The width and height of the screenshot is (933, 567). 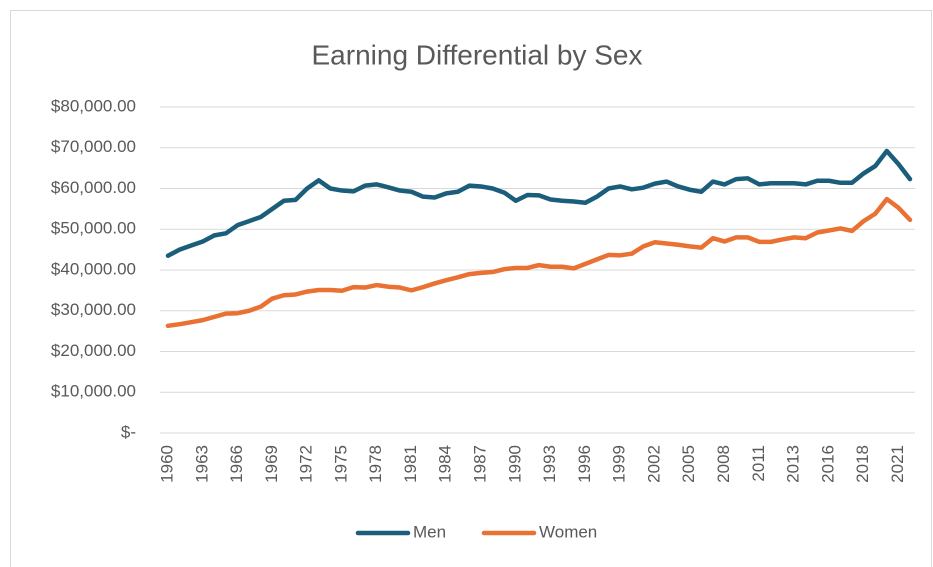 What do you see at coordinates (236, 464) in the screenshot?
I see `x-tick-label: 1966` at bounding box center [236, 464].